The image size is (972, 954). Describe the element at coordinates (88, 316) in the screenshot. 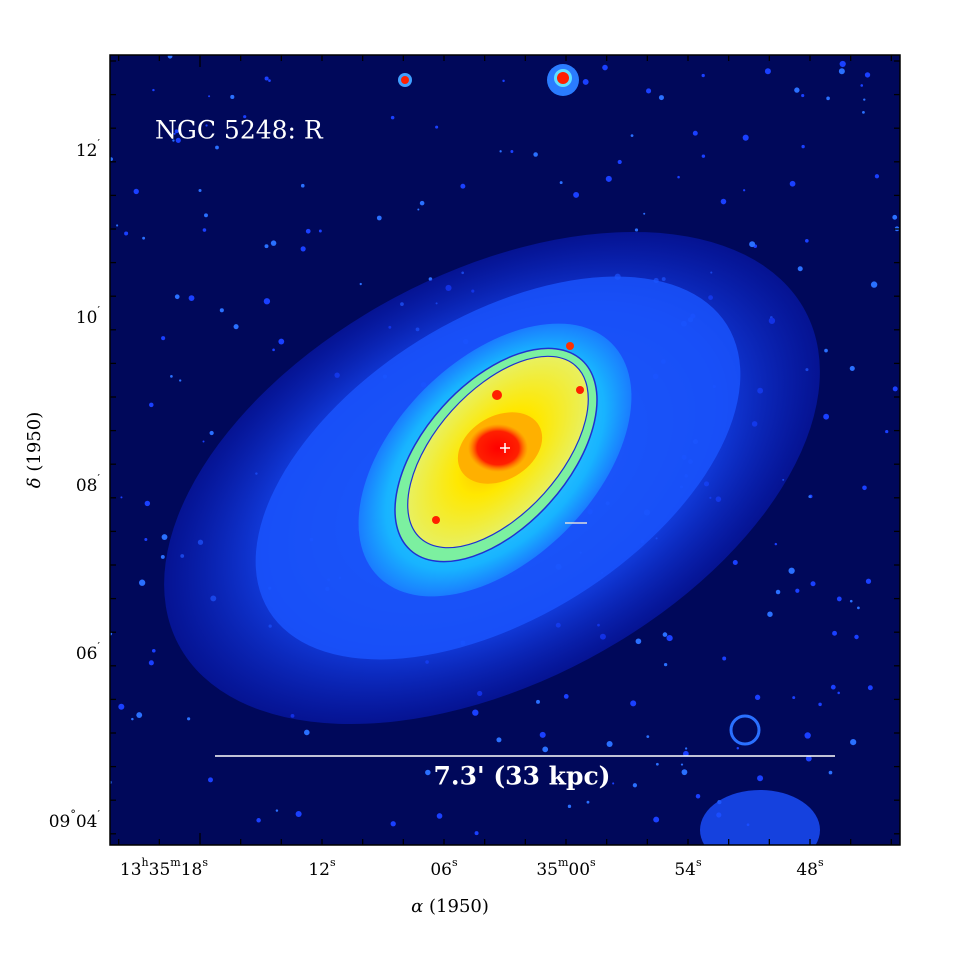

I see `y-tick-label: 10′` at that location.